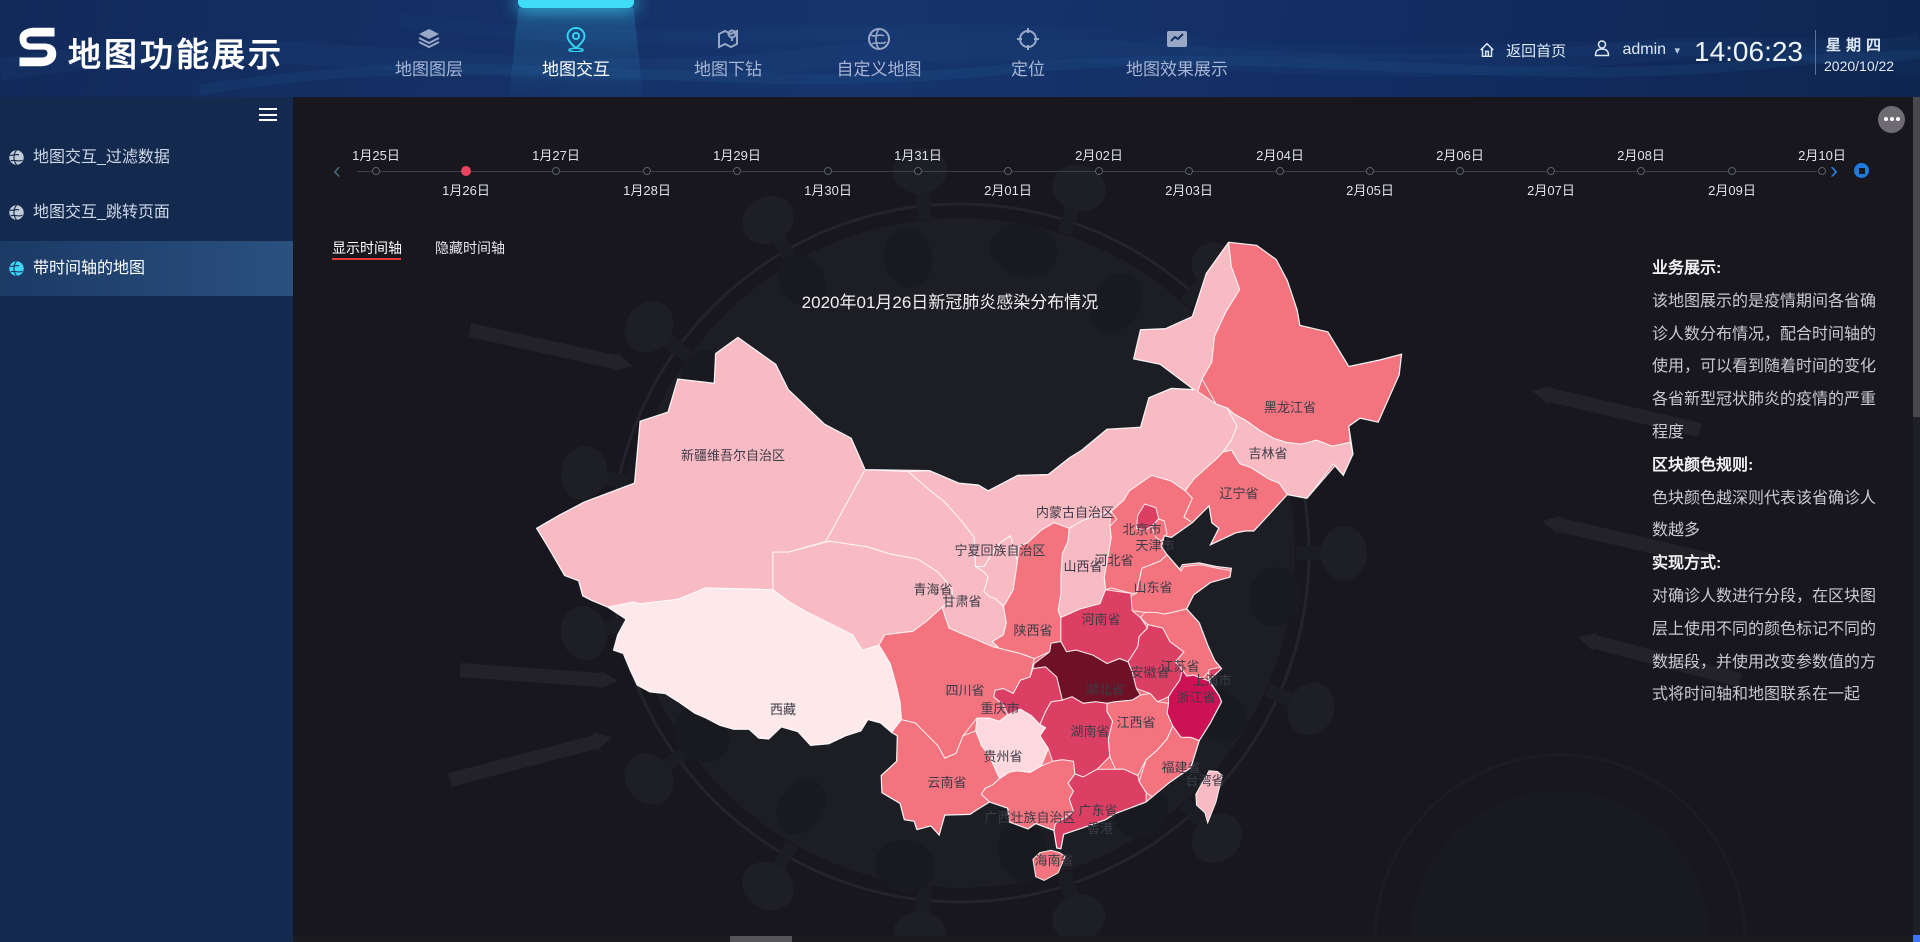  What do you see at coordinates (932, 589) in the screenshot?
I see `svg-text: 青海省` at bounding box center [932, 589].